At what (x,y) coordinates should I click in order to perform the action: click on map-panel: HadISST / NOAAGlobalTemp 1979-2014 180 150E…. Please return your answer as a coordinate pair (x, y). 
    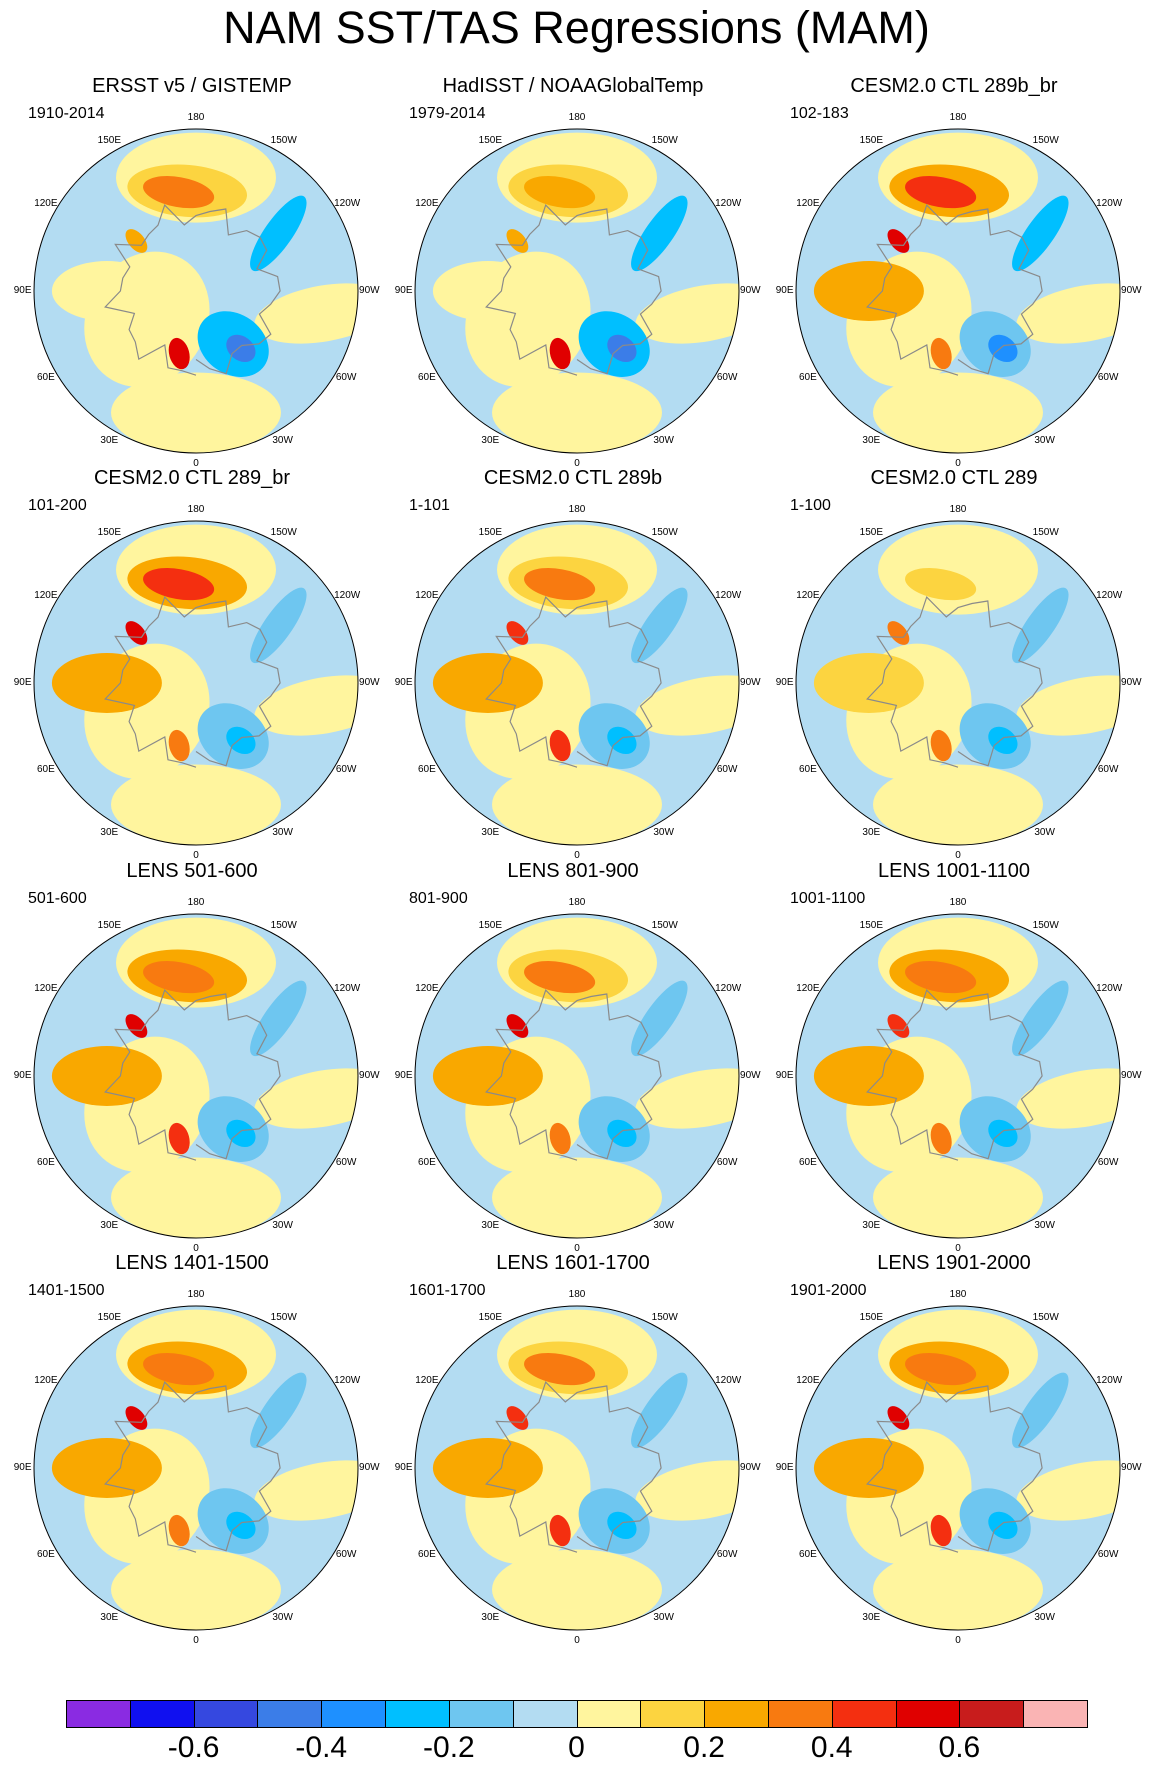
    Looking at the image, I should click on (573, 271).